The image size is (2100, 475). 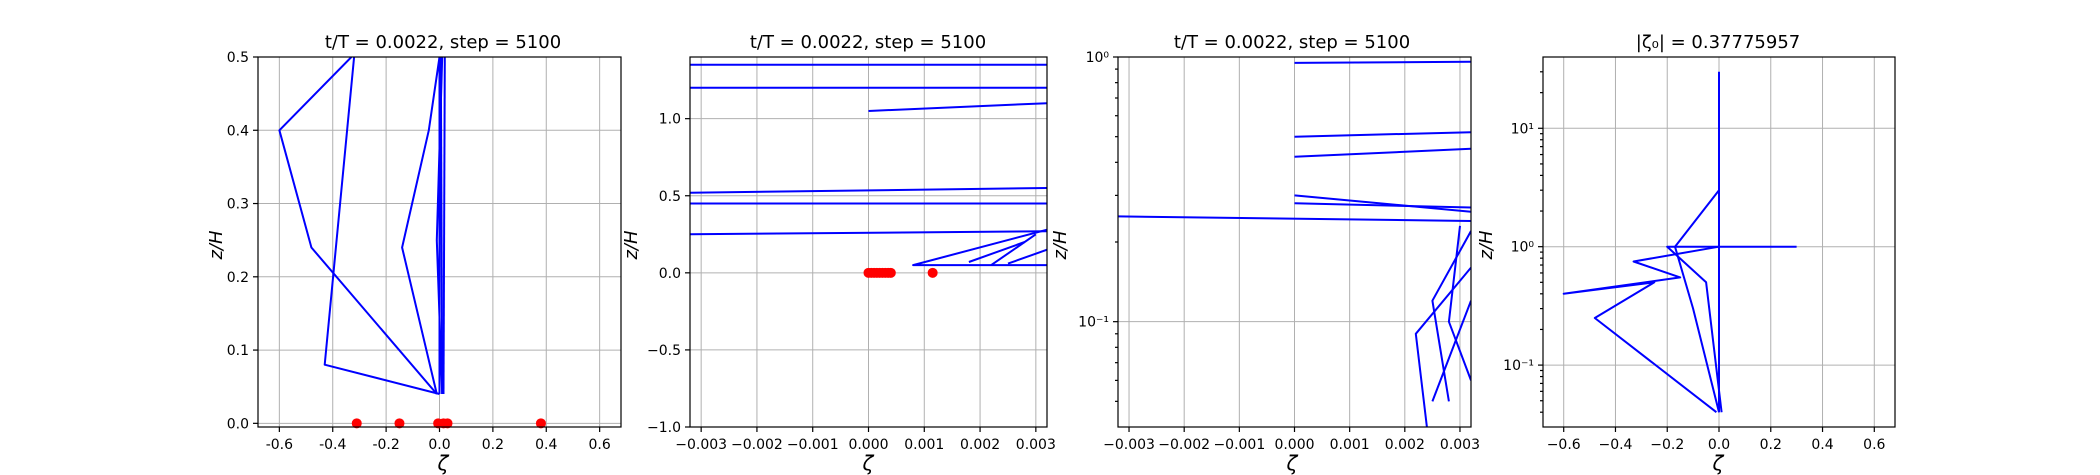 What do you see at coordinates (238, 351) in the screenshot?
I see `y-tick-label: 0.1` at bounding box center [238, 351].